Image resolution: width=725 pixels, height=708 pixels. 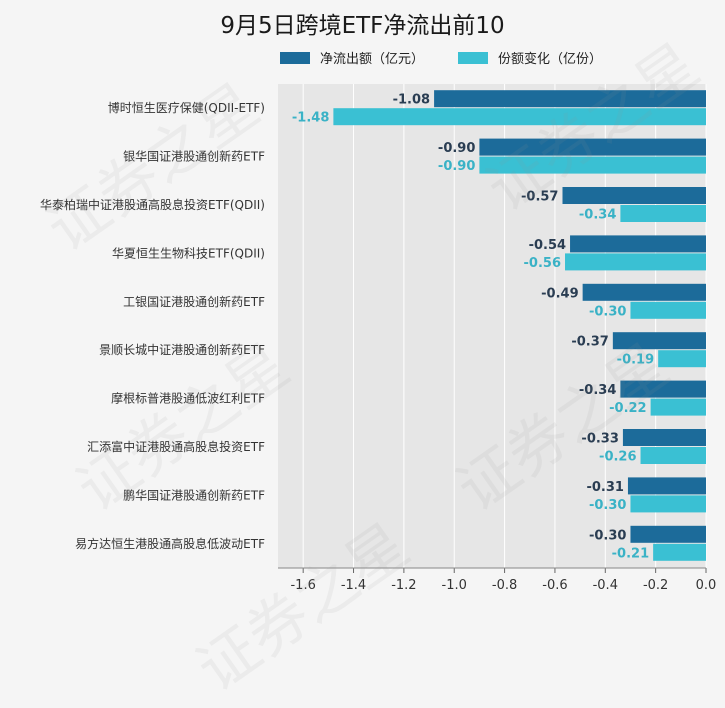 I want to click on data-label: -0.26, so click(x=617, y=457).